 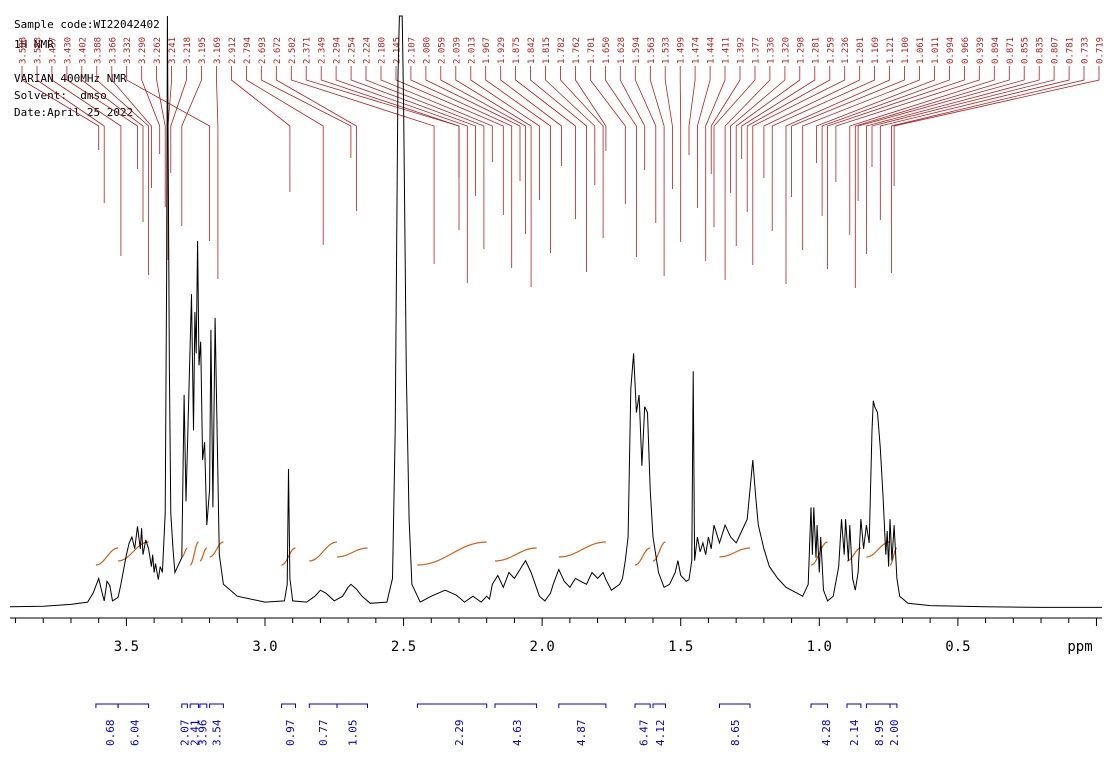 What do you see at coordinates (263, 50) in the screenshot?
I see `peak-shift-label: 2.693` at bounding box center [263, 50].